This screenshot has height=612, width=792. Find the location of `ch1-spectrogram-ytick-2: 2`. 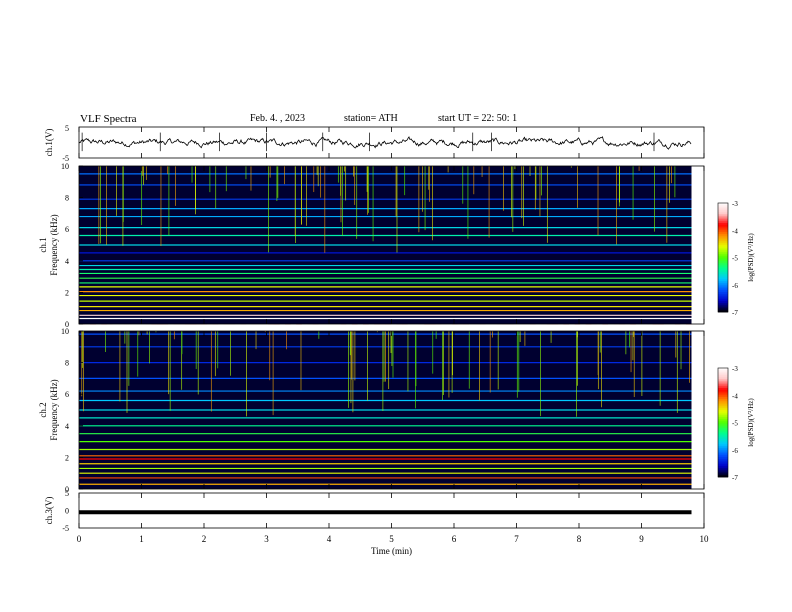

ch1-spectrogram-ytick-2: 2 is located at coordinates (67, 292).